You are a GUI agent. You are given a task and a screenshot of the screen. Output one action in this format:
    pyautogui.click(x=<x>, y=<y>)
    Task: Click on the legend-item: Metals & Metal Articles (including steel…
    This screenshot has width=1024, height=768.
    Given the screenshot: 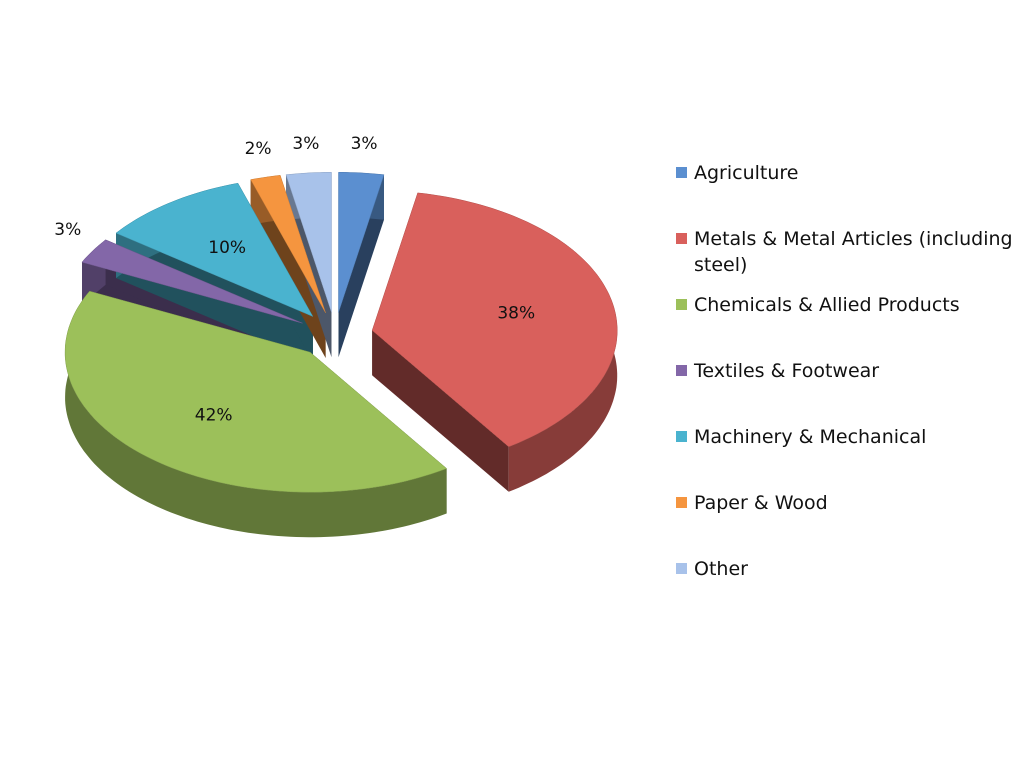 What is the action you would take?
    pyautogui.click(x=844, y=252)
    